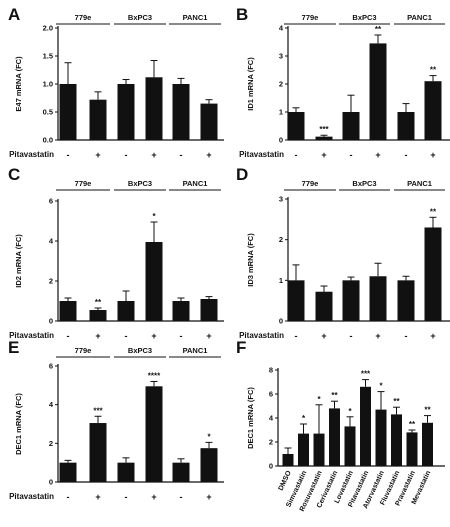 This screenshot has width=450, height=527. Describe the element at coordinates (48, 84) in the screenshot. I see `panel-a-y-tick-label: 1.0` at that location.